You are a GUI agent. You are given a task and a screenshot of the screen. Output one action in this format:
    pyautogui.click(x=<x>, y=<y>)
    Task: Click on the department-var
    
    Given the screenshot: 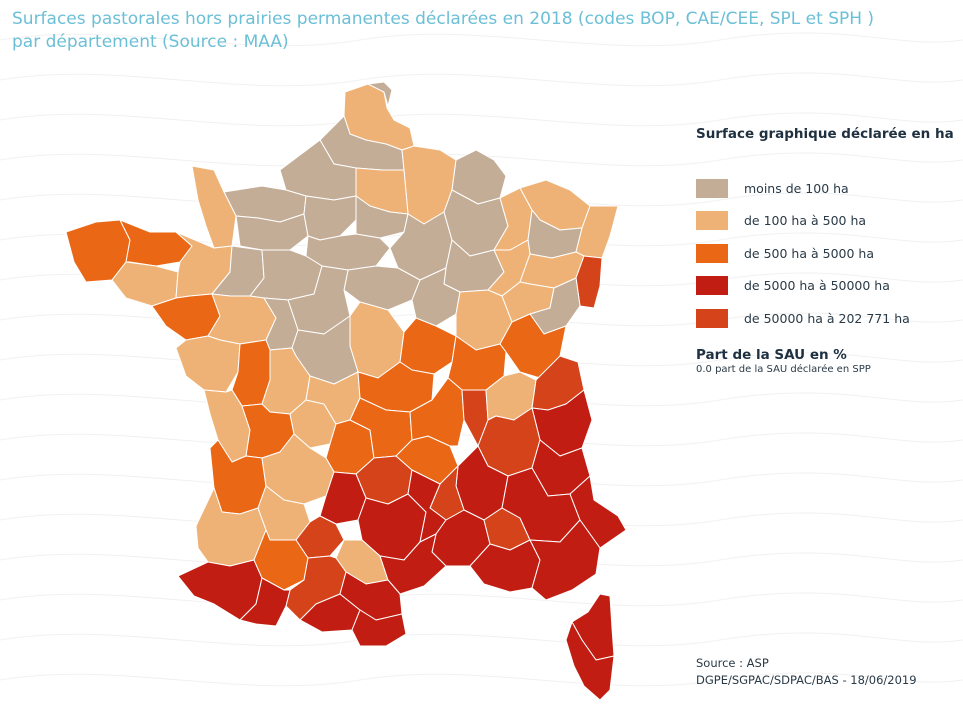 What is the action you would take?
    pyautogui.click(x=565, y=560)
    